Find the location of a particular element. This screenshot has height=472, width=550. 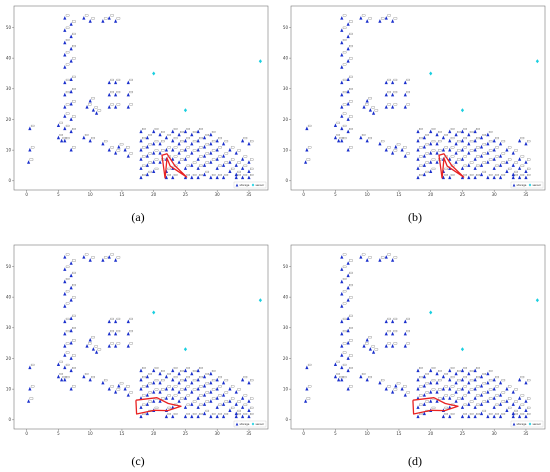

y-tick-label: 10 is located at coordinates (9, 150).